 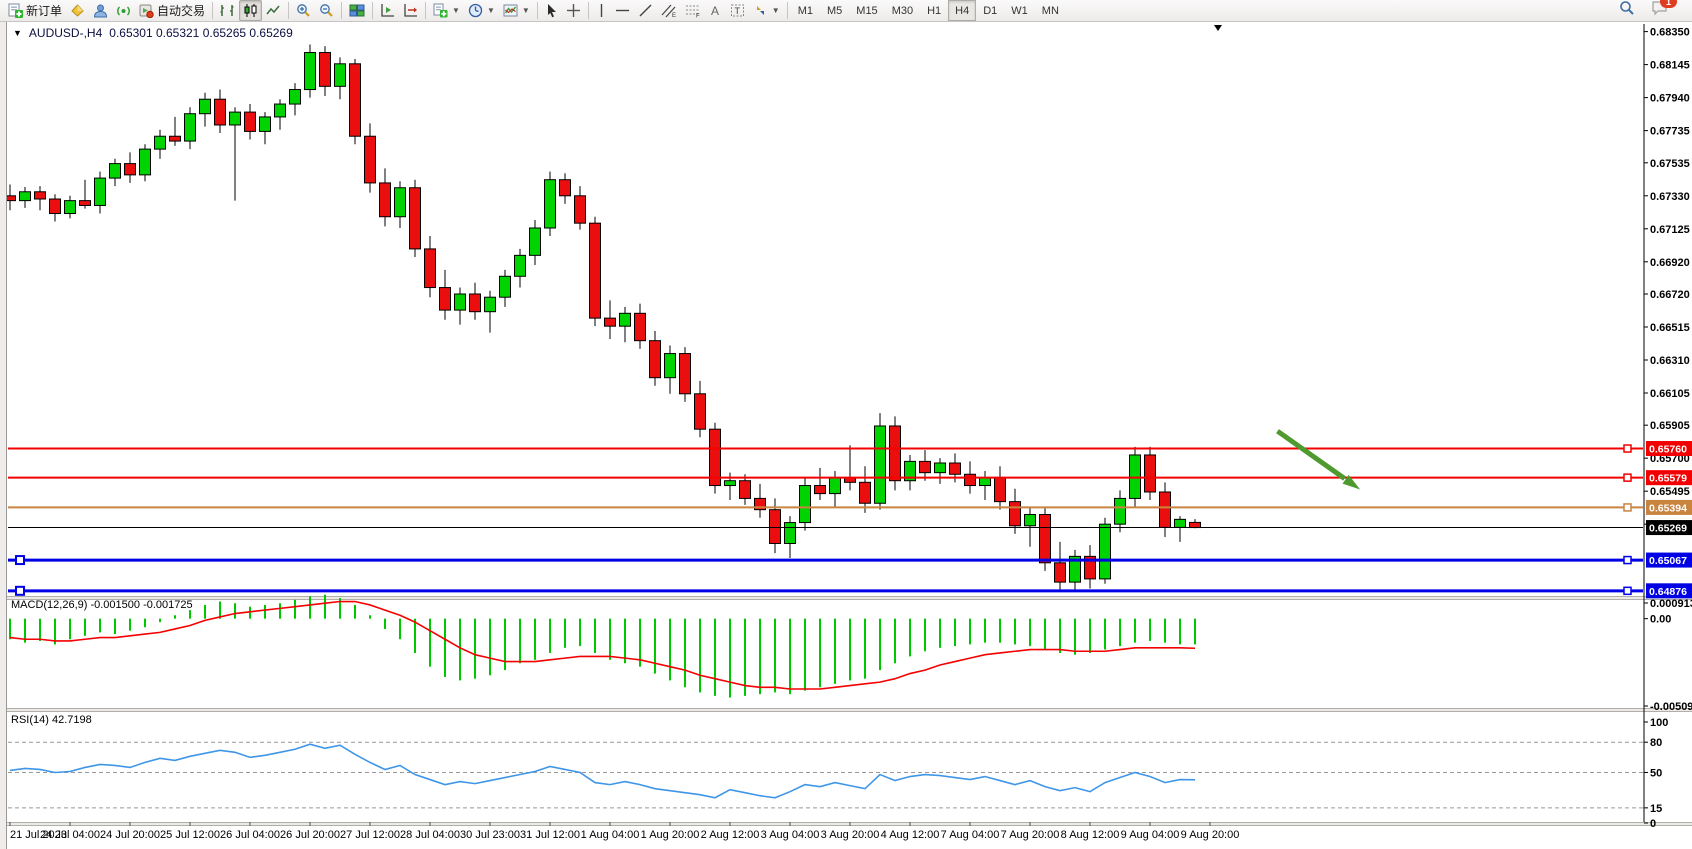 I want to click on window-left-edge, so click(x=3, y=435).